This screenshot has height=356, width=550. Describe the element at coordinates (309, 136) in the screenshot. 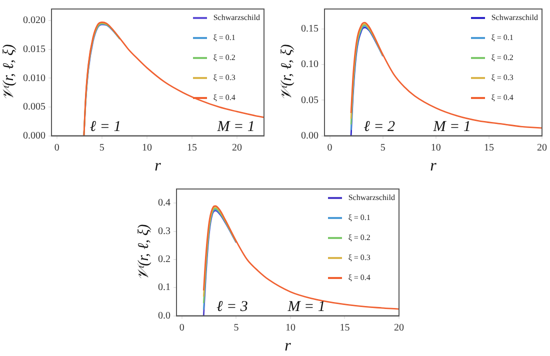

I see `y-tick-label: 0.00` at that location.